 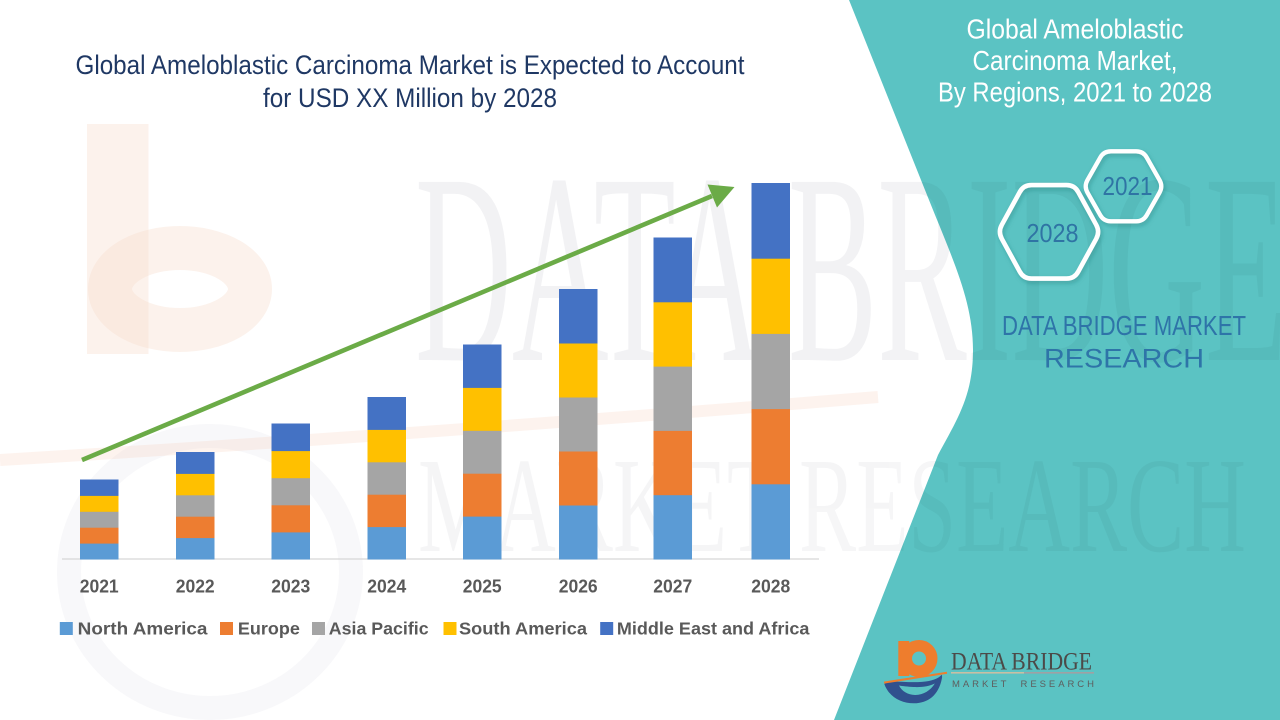 What do you see at coordinates (410, 98) in the screenshot?
I see `svg-text: for USD XX Million by 2028` at bounding box center [410, 98].